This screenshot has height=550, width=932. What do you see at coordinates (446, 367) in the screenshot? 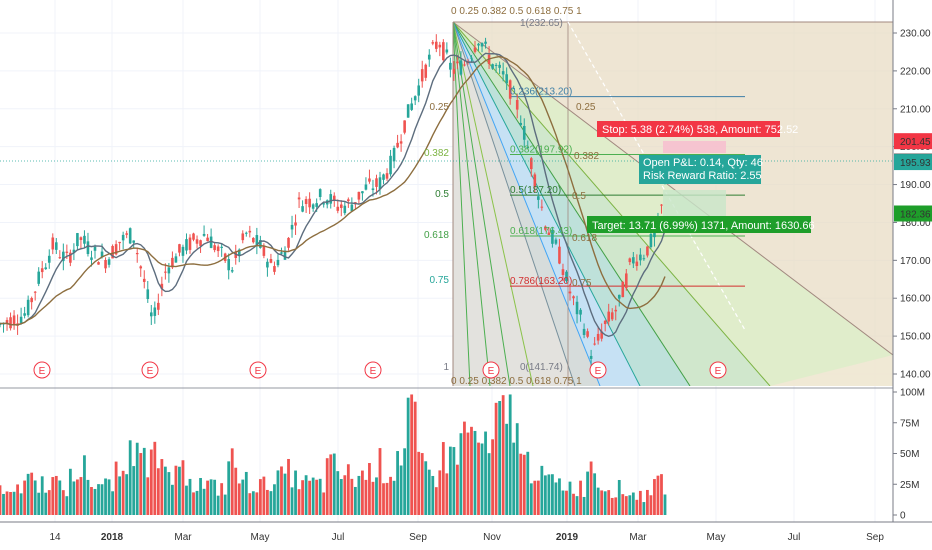
I see `fan-level-label: 1` at bounding box center [446, 367].